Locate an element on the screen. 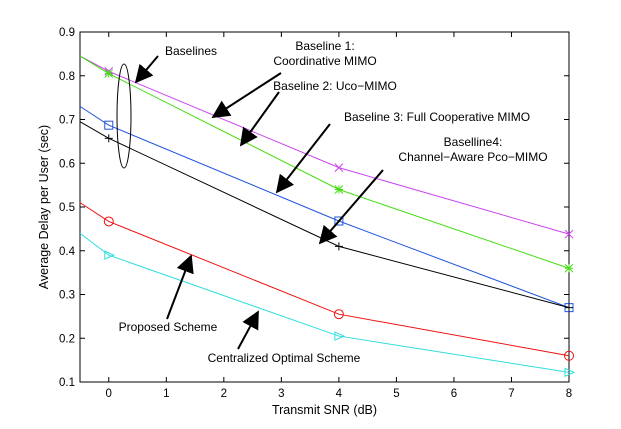 Image resolution: width=621 pixels, height=429 pixels. x-tick-label-5: 5 is located at coordinates (396, 394).